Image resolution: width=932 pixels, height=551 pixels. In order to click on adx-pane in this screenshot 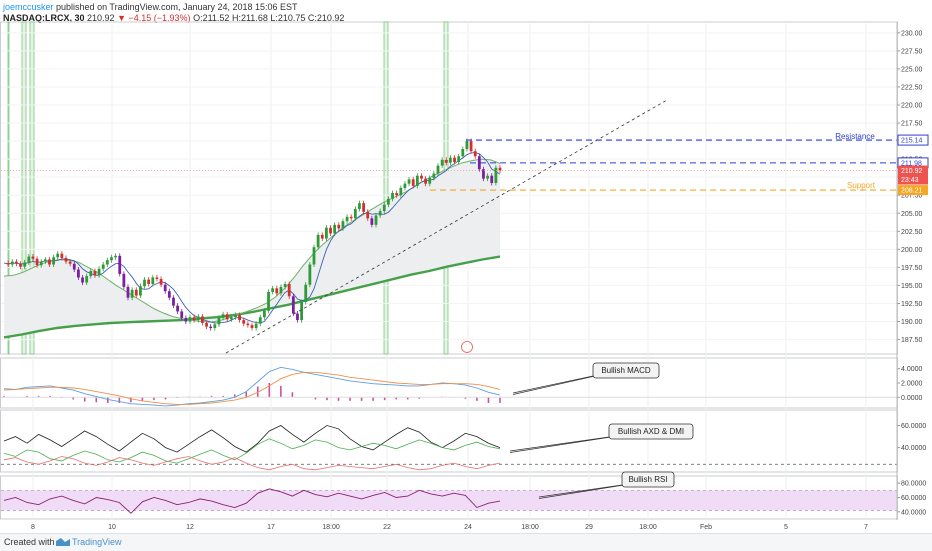, I will do `click(449, 441)`.